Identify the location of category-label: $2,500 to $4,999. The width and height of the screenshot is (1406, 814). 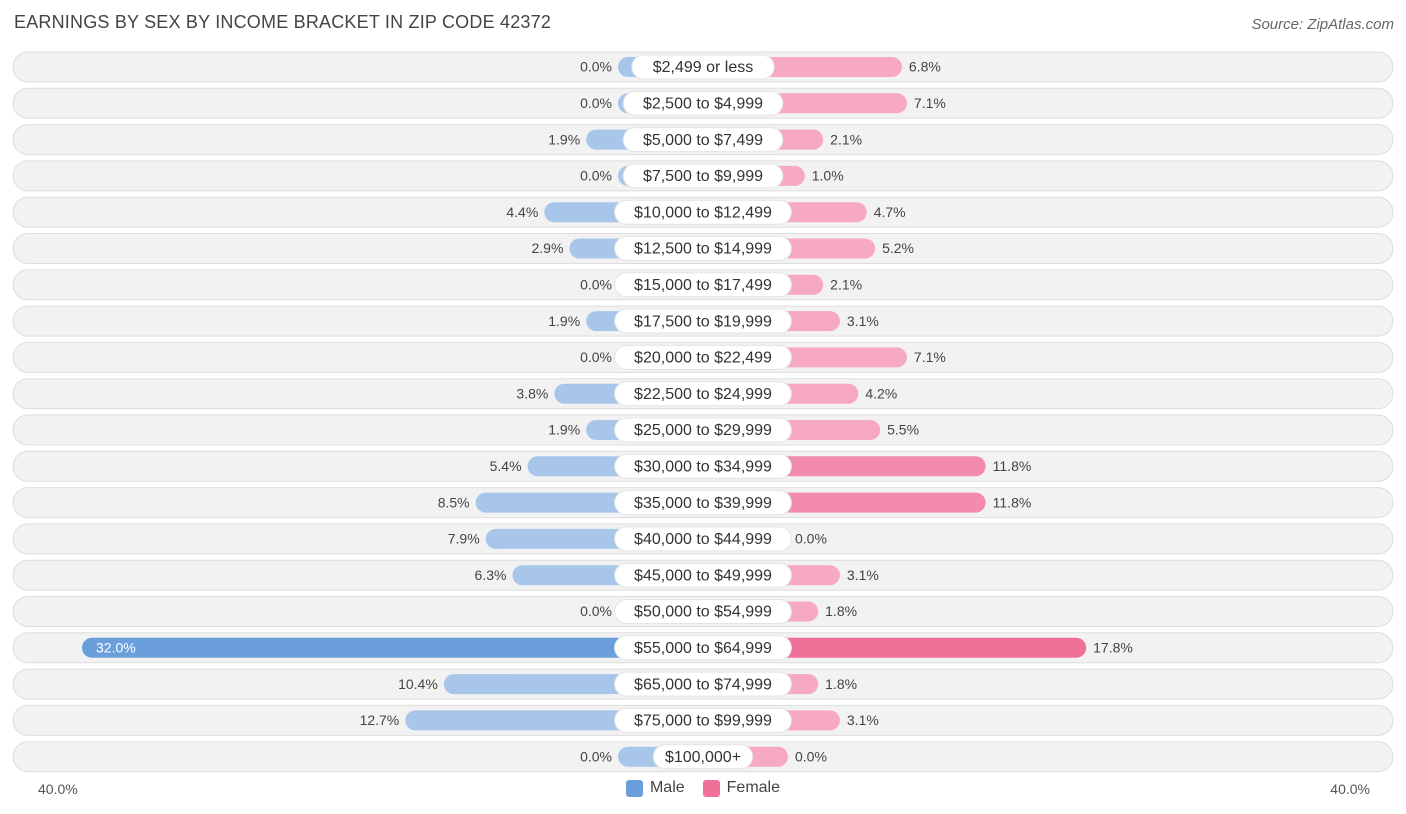
(703, 104).